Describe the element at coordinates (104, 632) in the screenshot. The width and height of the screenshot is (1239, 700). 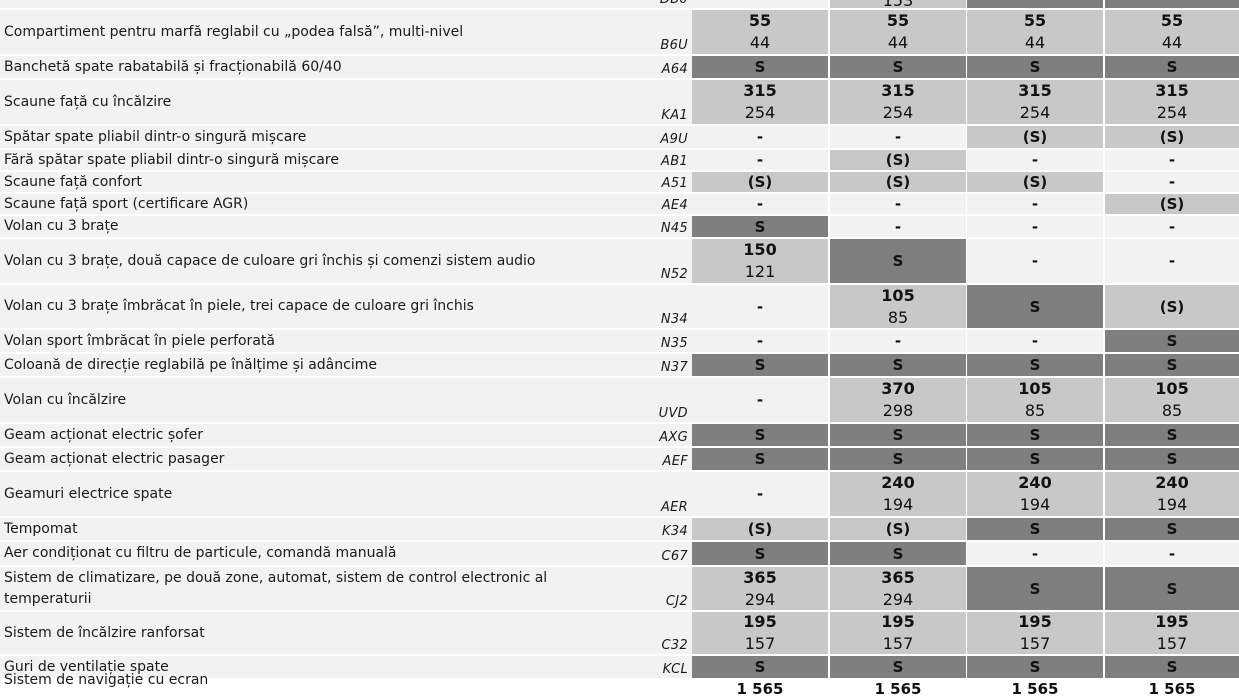
I see `option-name: Sistem de încălzire ranforsat` at that location.